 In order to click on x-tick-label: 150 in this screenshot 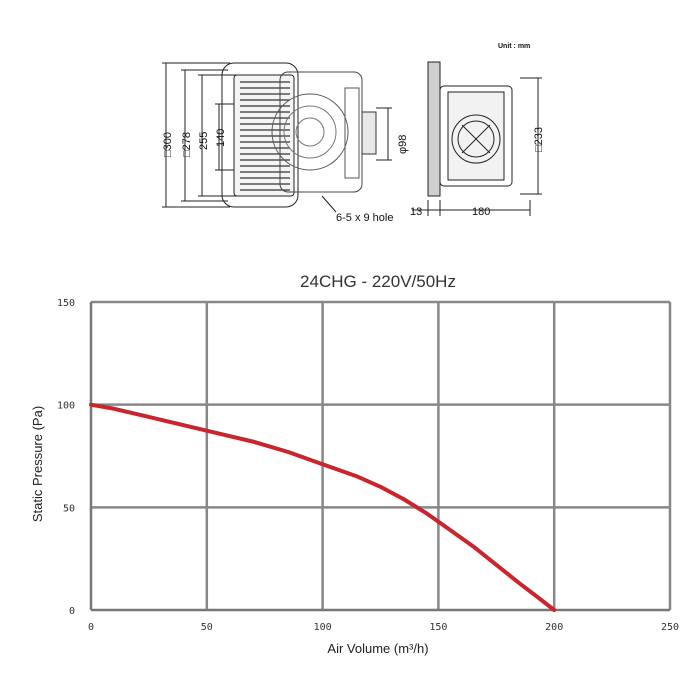, I will do `click(438, 627)`.